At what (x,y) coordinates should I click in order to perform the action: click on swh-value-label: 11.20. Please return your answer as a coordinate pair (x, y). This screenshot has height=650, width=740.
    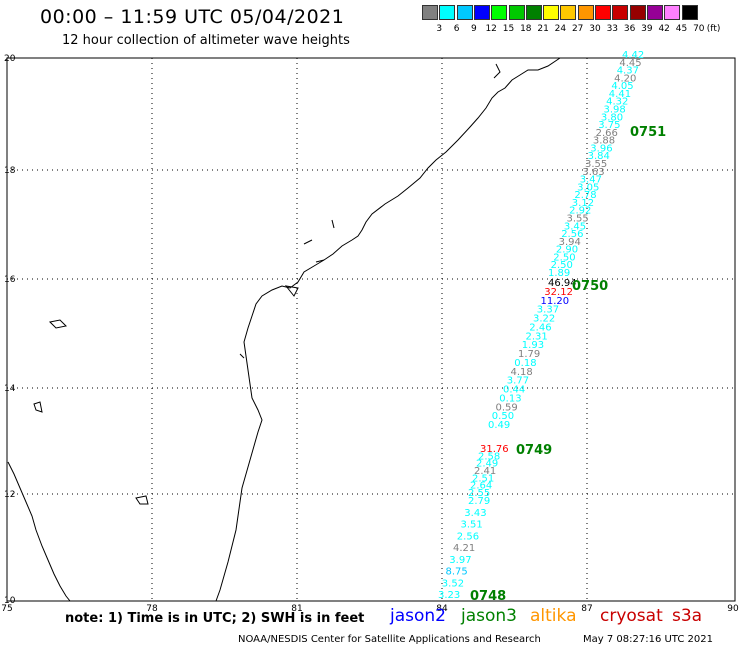
    Looking at the image, I should click on (555, 301).